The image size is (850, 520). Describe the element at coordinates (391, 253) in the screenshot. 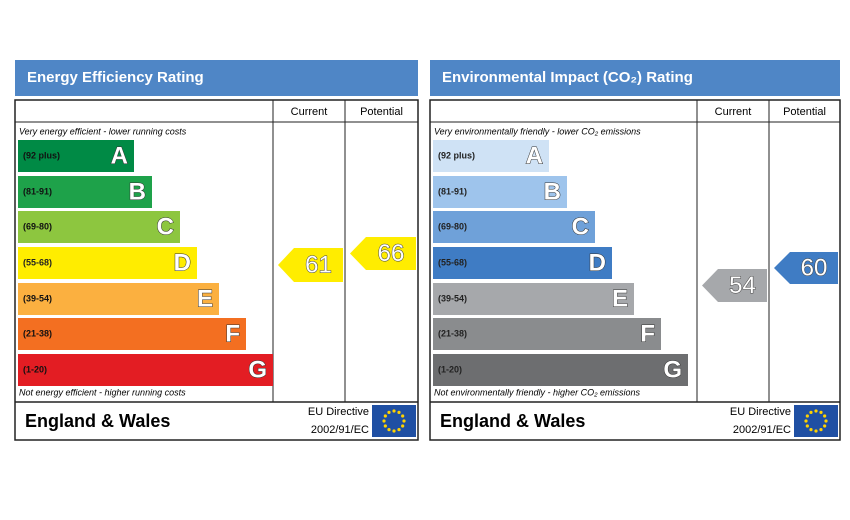

I see `rating-value: 66` at that location.